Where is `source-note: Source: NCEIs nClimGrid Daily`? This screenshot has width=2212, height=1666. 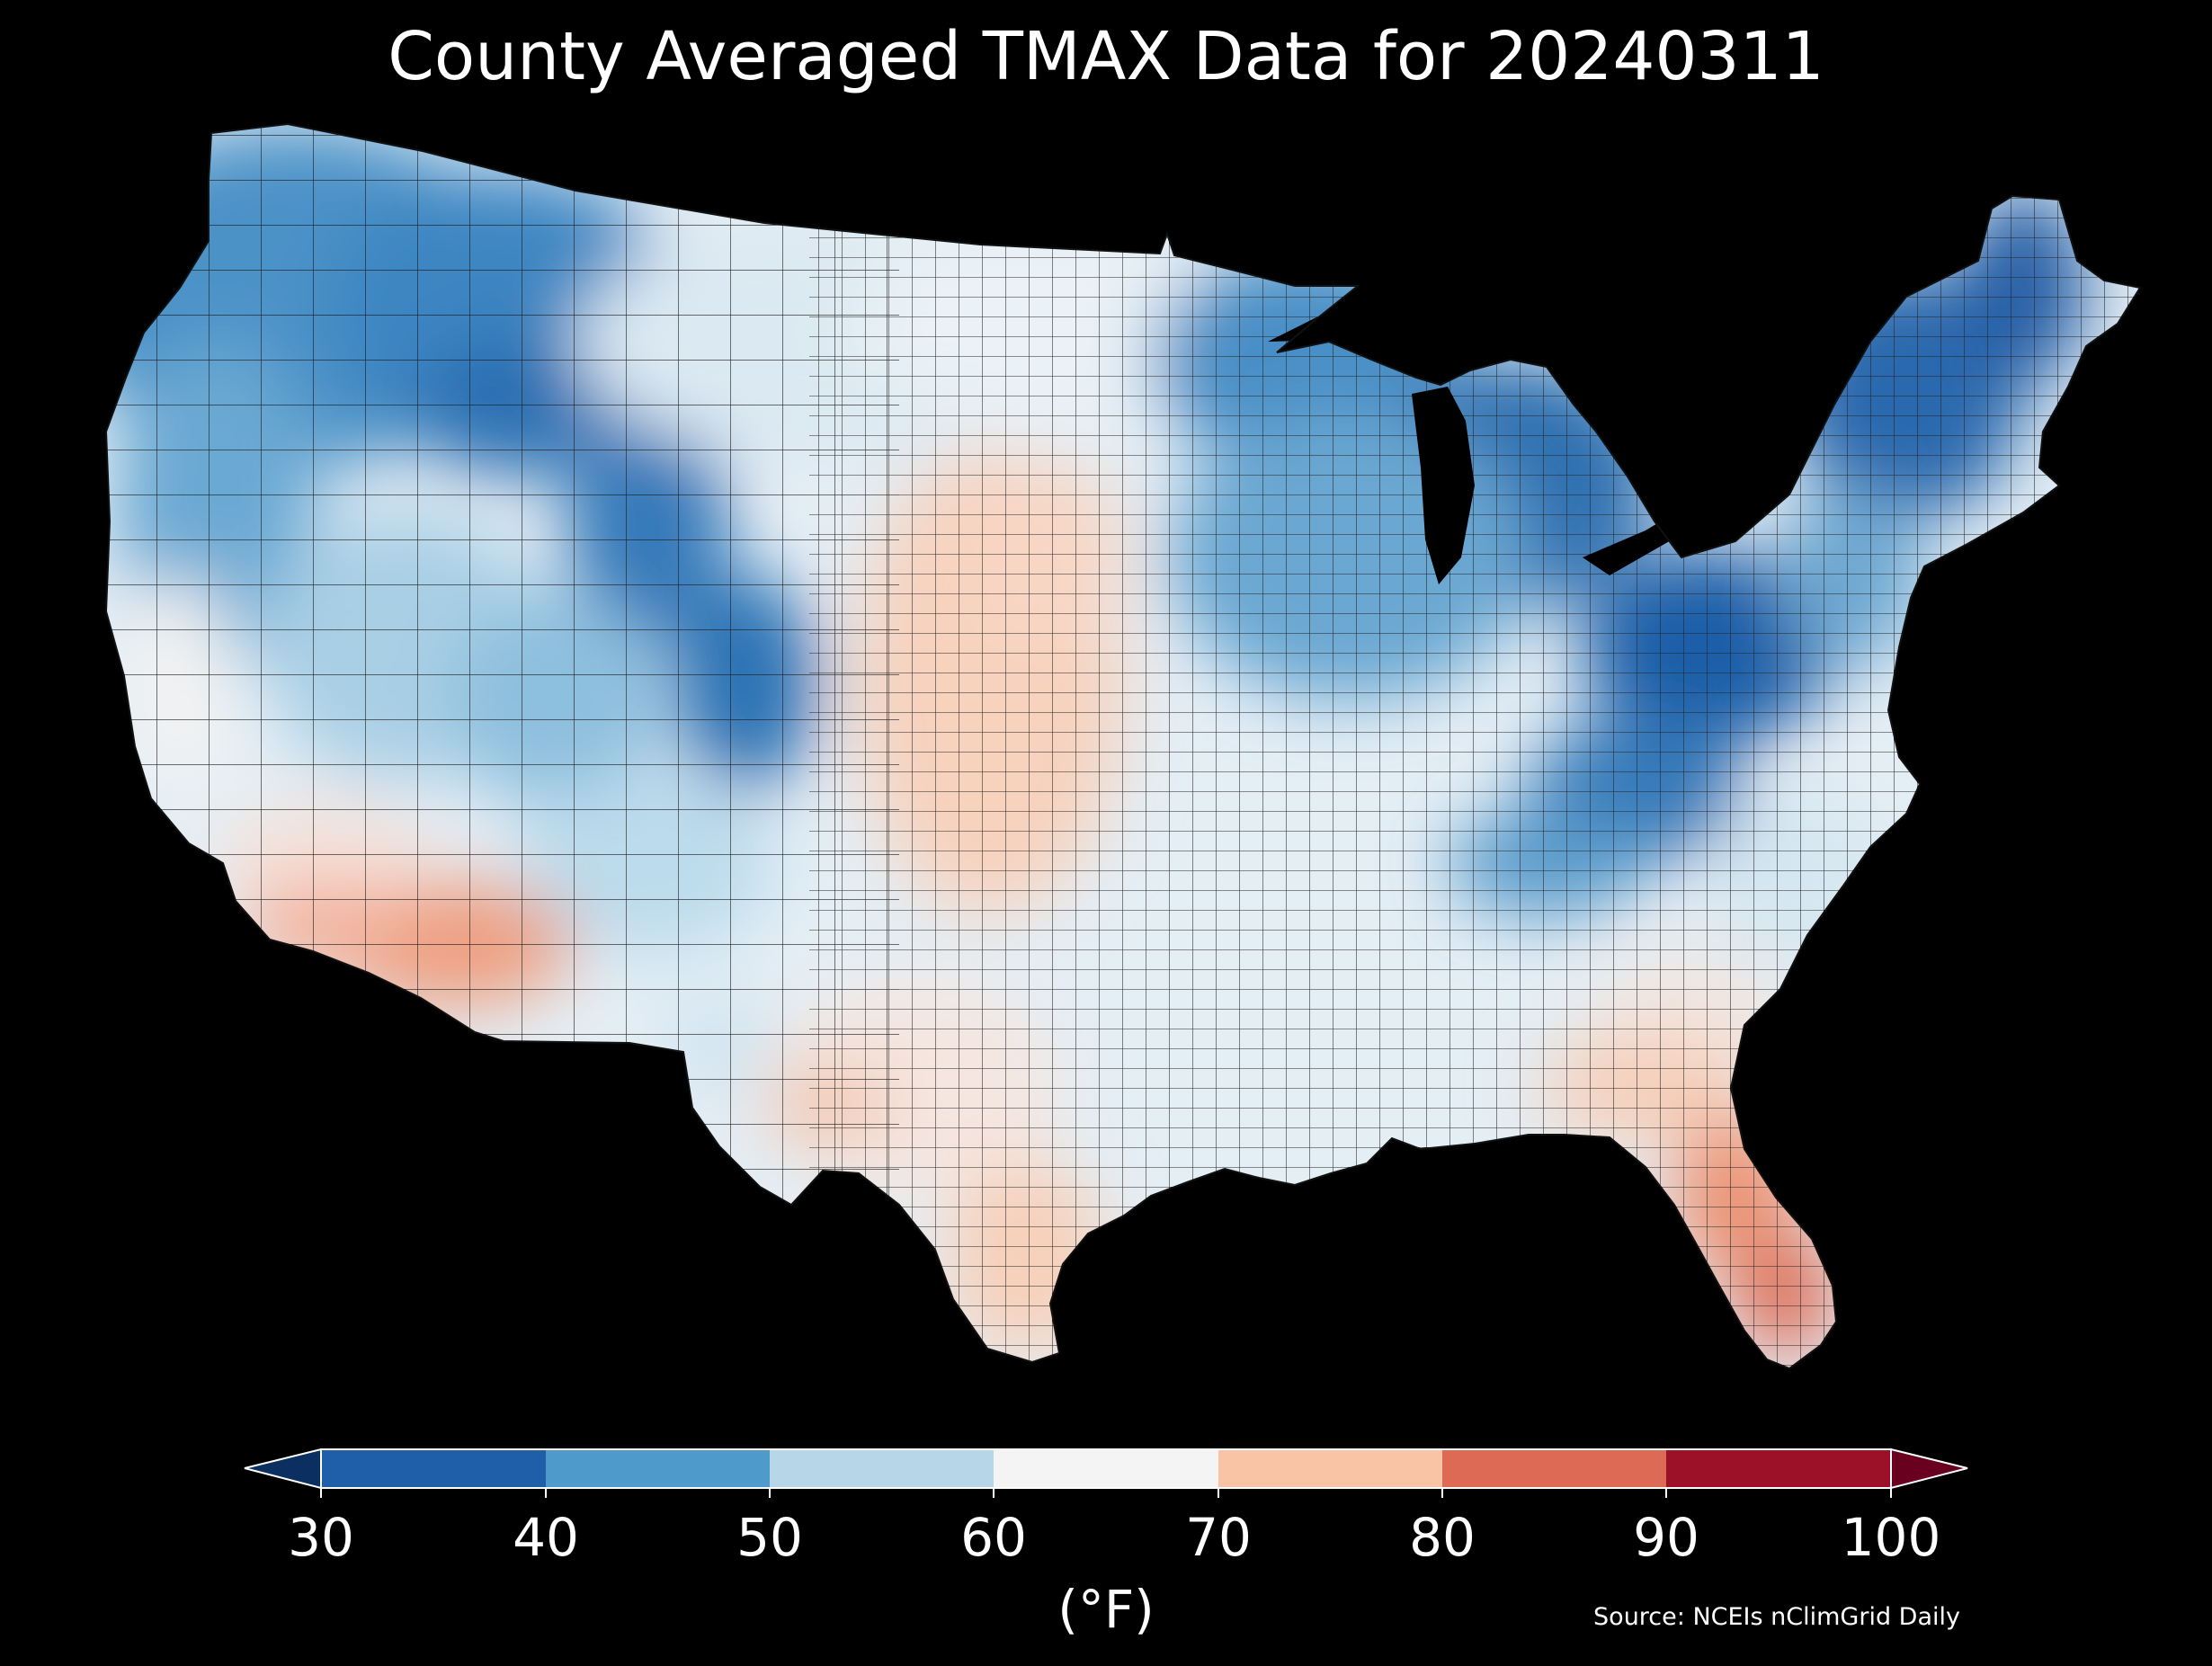
source-note: Source: NCEIs nClimGrid Daily is located at coordinates (1776, 1617).